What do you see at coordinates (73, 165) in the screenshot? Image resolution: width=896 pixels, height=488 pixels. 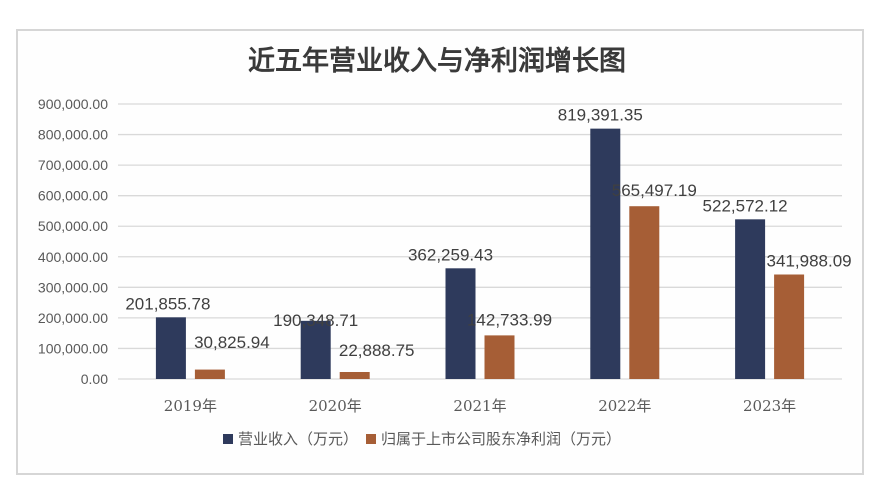 I see `y-tick-label: 700,000.00` at bounding box center [73, 165].